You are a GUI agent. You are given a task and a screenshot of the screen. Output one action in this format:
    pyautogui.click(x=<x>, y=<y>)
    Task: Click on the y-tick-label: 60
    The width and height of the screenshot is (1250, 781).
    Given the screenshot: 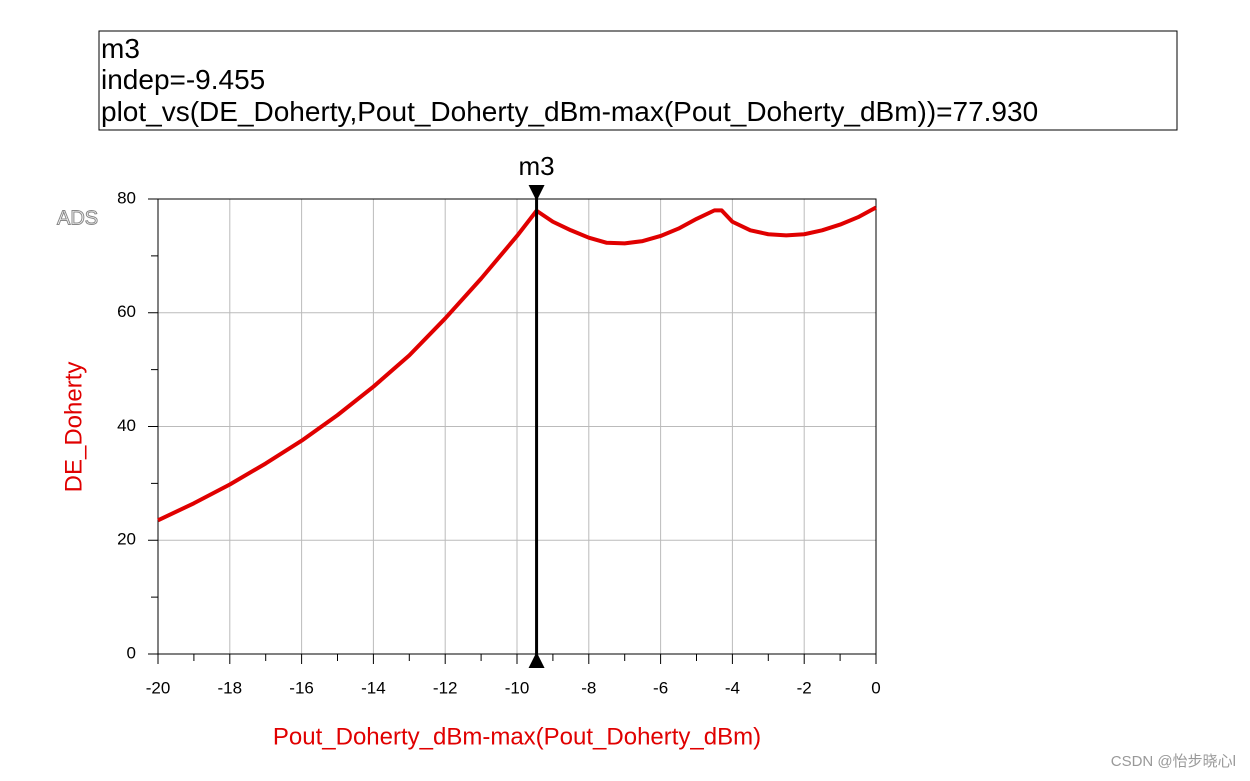 What is the action you would take?
    pyautogui.click(x=126, y=311)
    